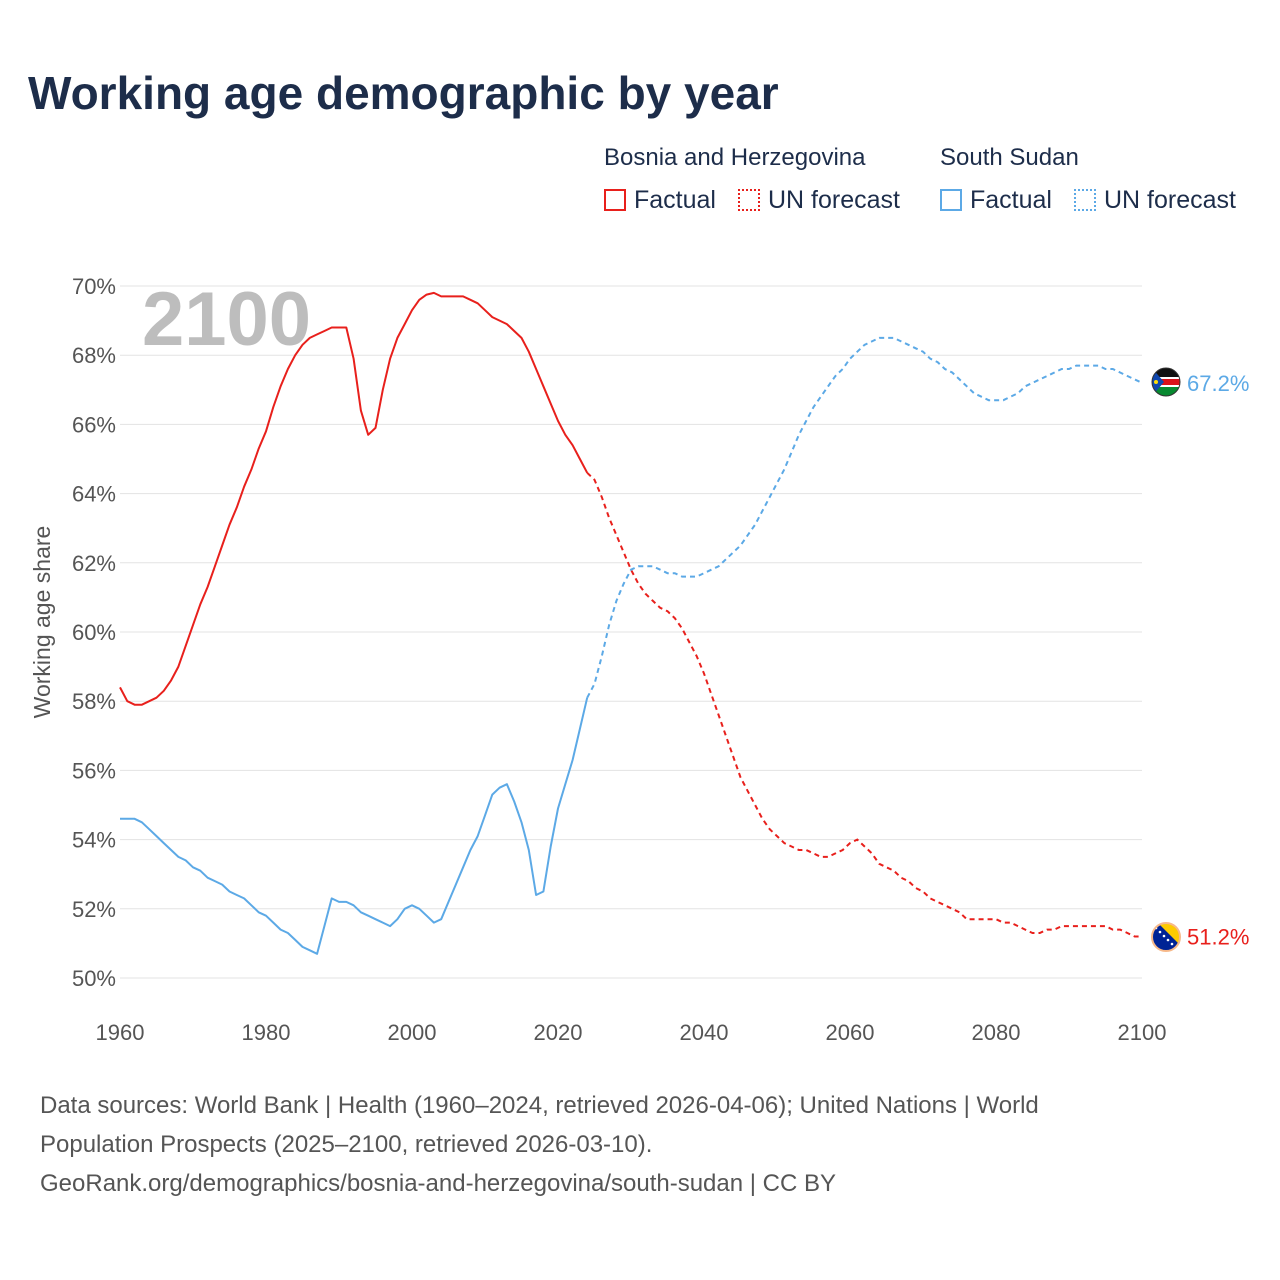  What do you see at coordinates (1009, 157) in the screenshot?
I see `legend-group-south-sudan: South Sudan` at bounding box center [1009, 157].